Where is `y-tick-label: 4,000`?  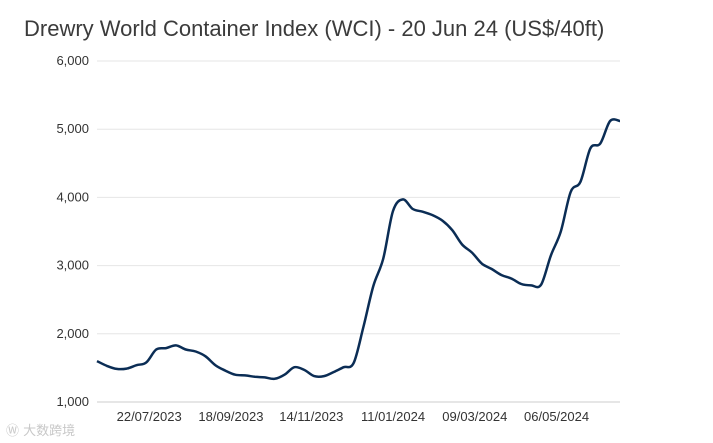 y-tick-label: 4,000 is located at coordinates (72, 196).